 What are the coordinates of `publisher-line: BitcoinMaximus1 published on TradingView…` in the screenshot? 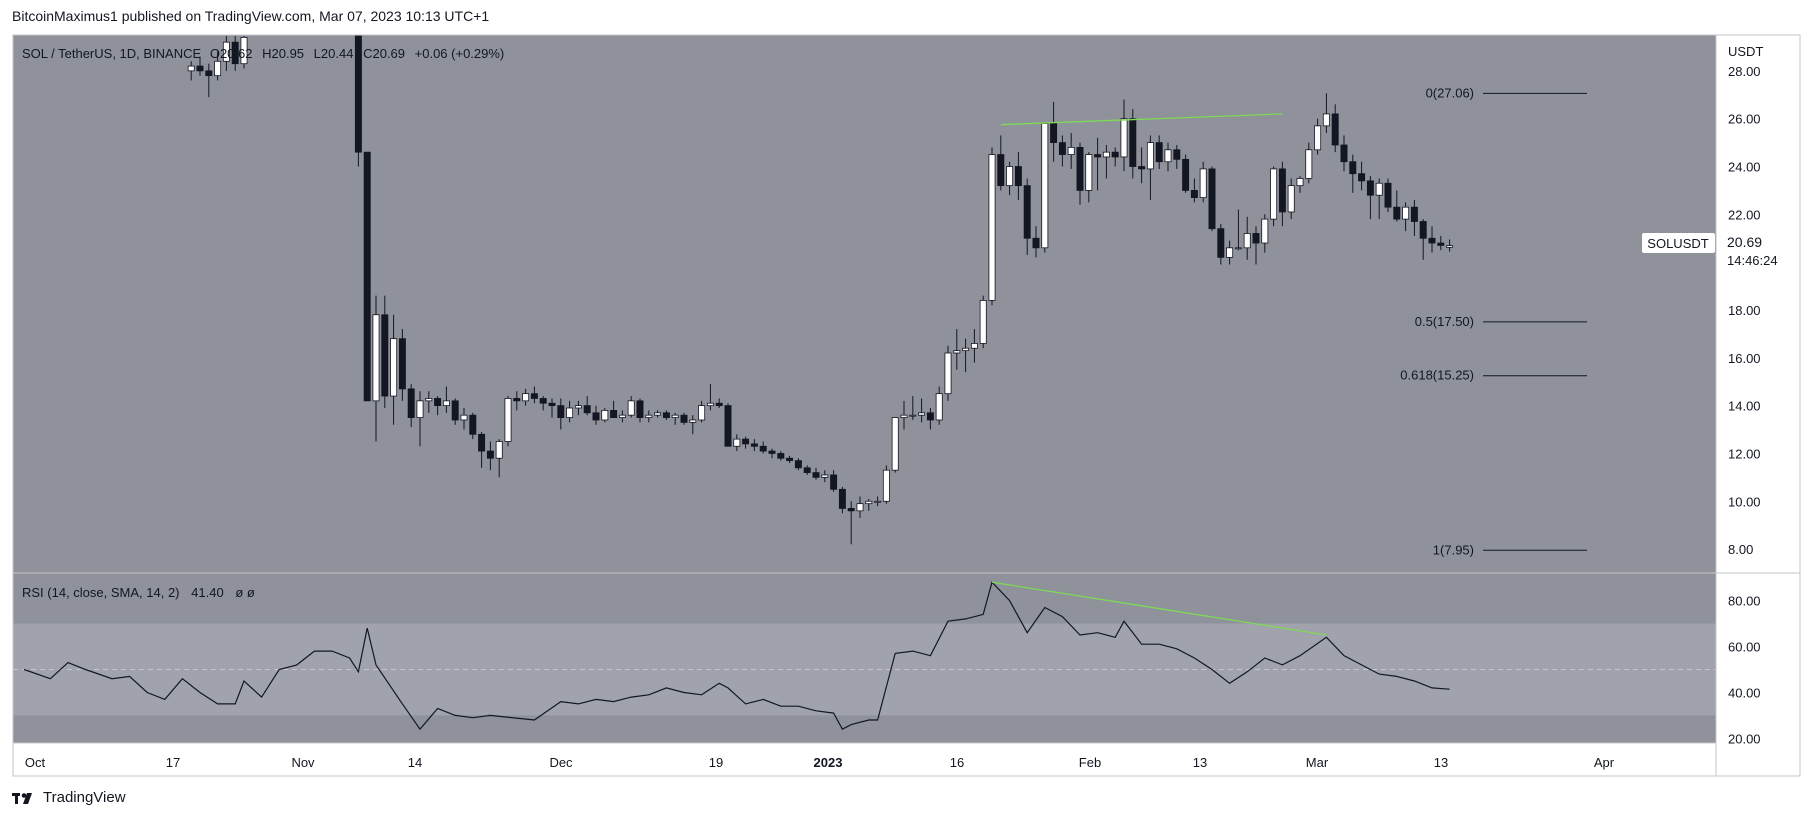 It's located at (251, 16).